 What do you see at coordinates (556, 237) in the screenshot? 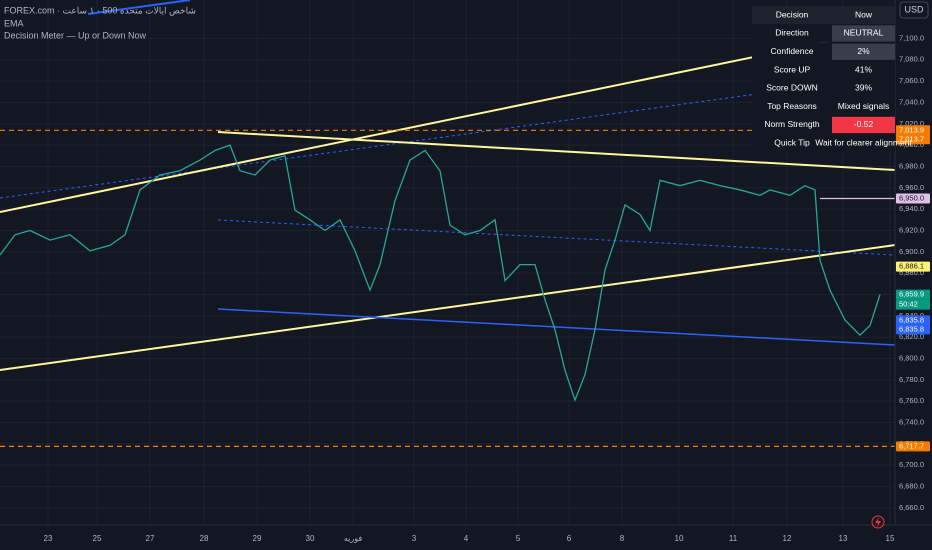
I see `channel-line` at bounding box center [556, 237].